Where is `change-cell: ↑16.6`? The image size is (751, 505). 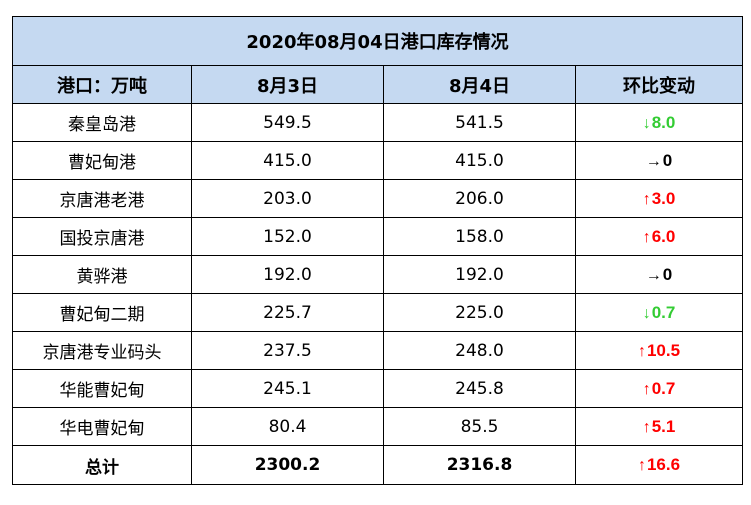
change-cell: ↑16.6 is located at coordinates (659, 465).